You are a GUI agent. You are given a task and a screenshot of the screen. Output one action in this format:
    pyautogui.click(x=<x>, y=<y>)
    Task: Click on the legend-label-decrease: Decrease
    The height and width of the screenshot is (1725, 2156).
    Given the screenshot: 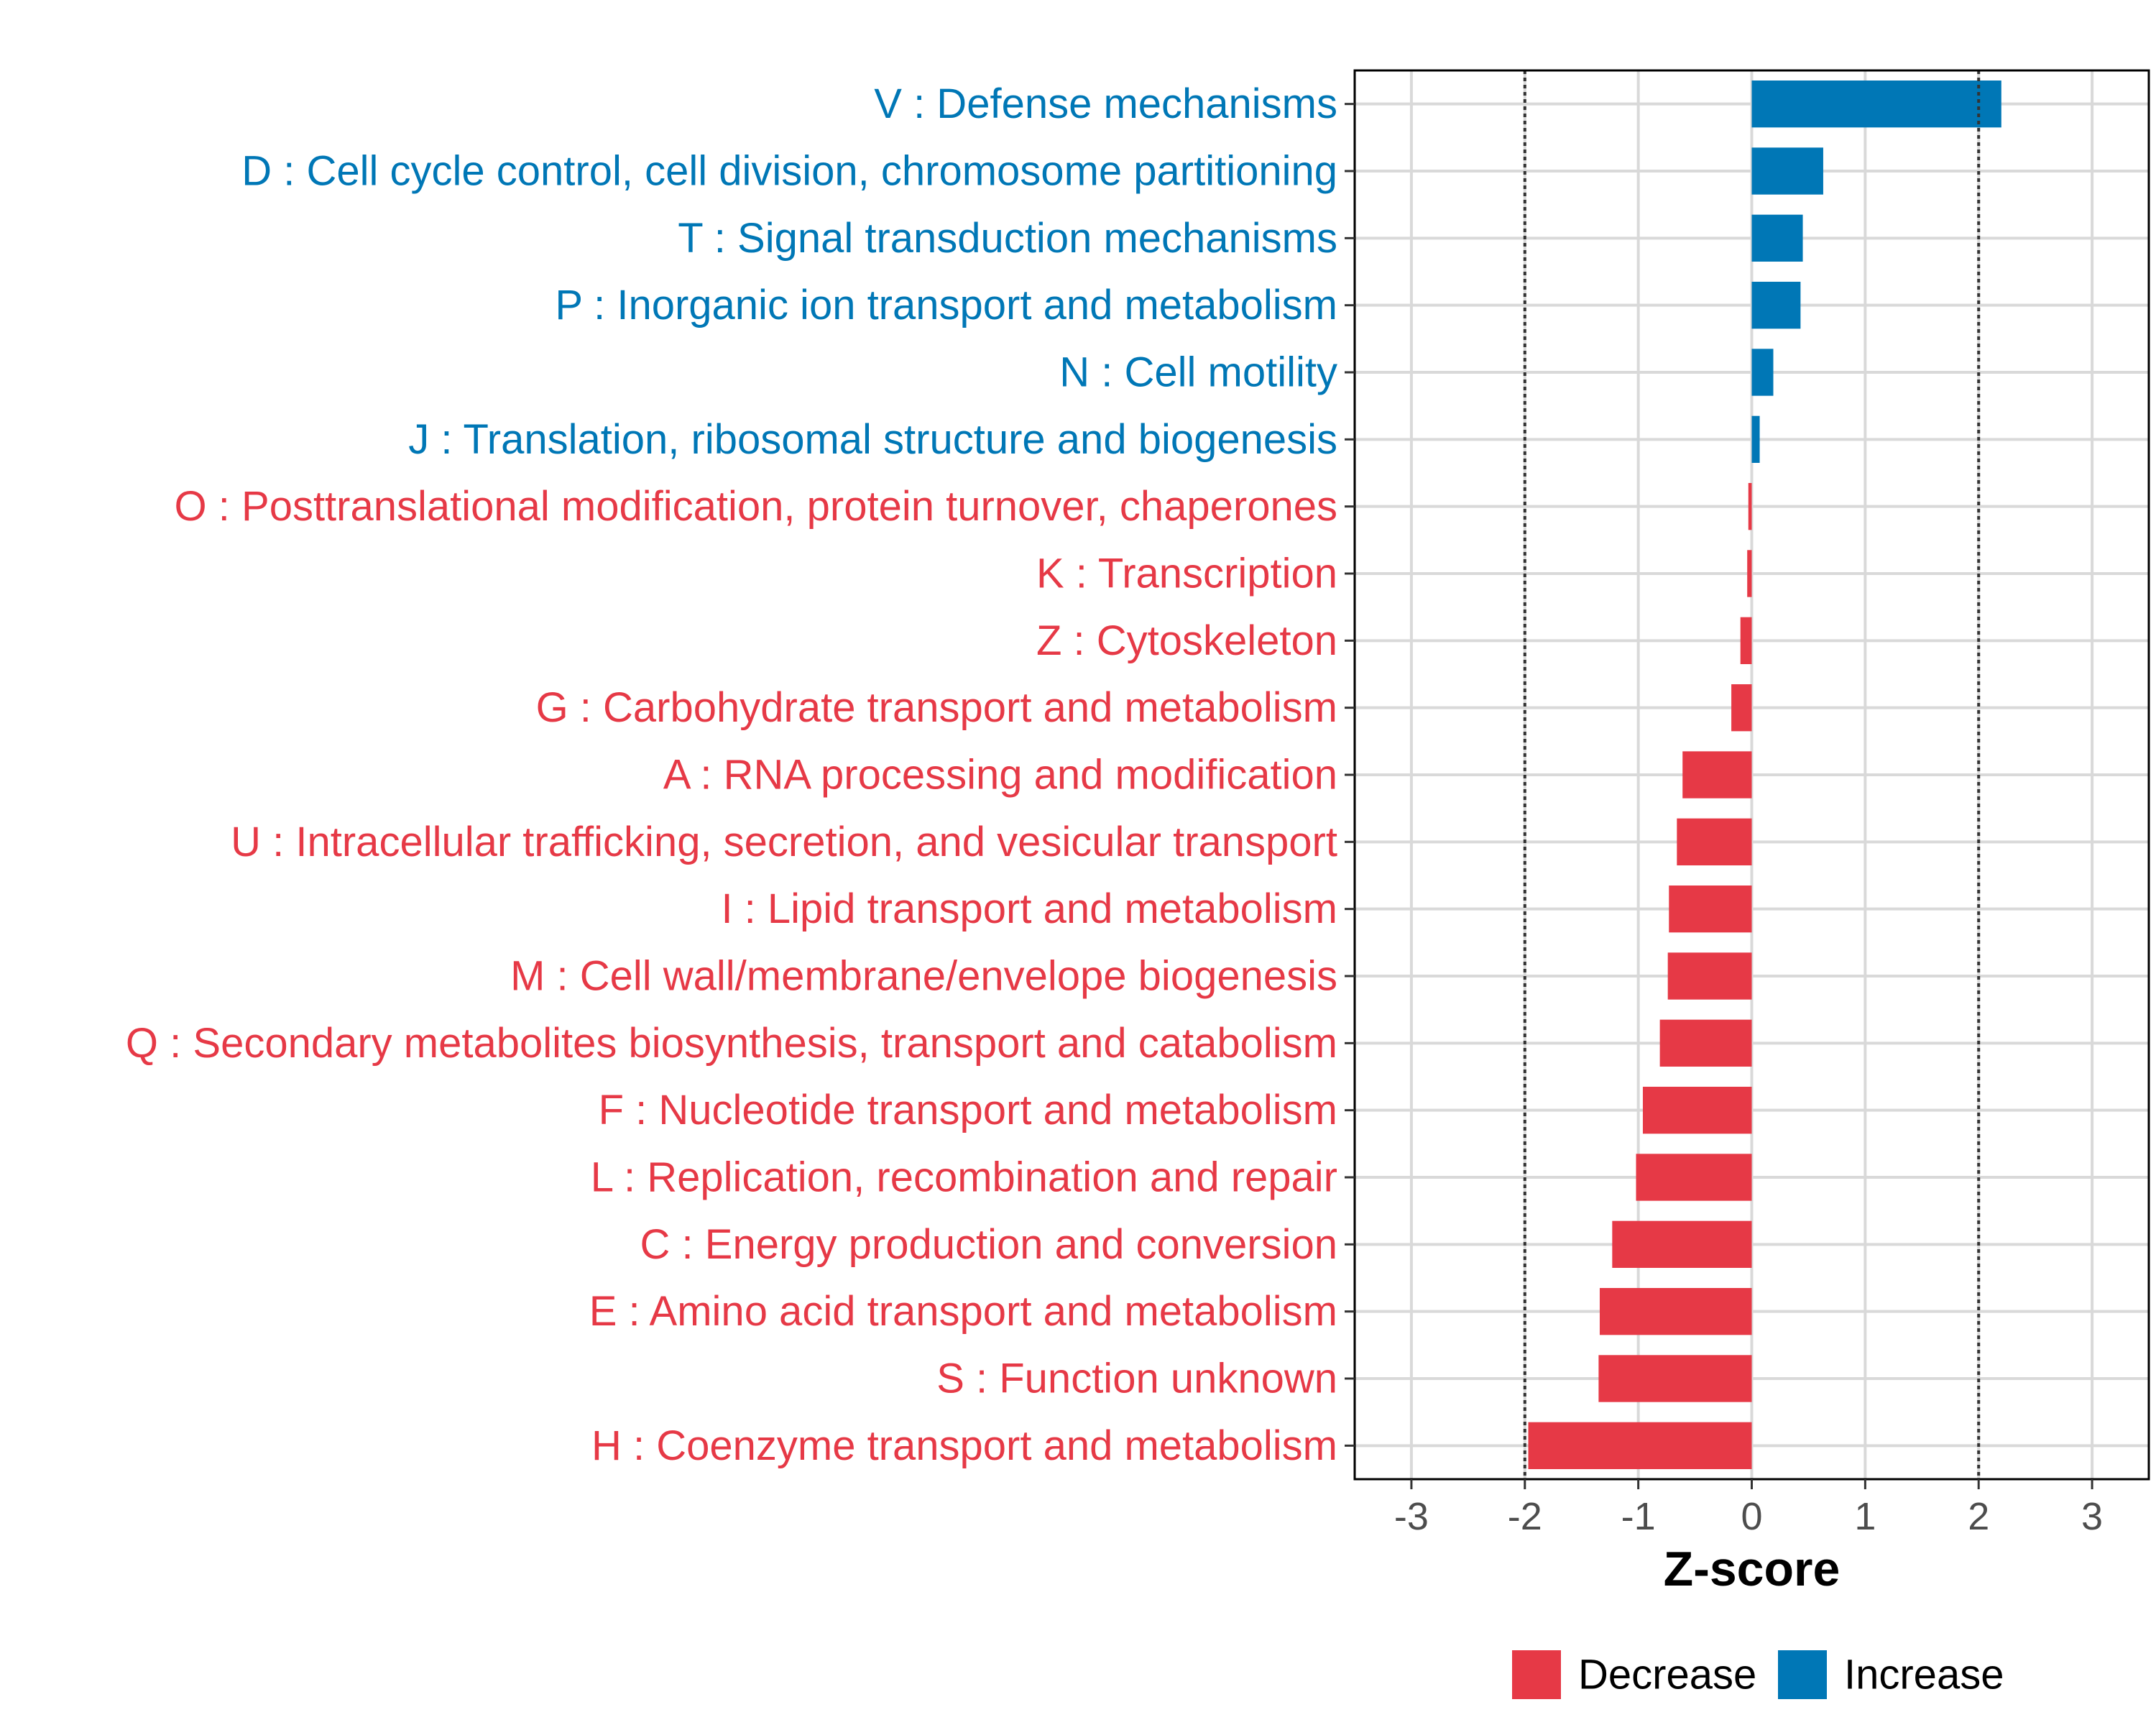 What is the action you would take?
    pyautogui.click(x=1667, y=1675)
    